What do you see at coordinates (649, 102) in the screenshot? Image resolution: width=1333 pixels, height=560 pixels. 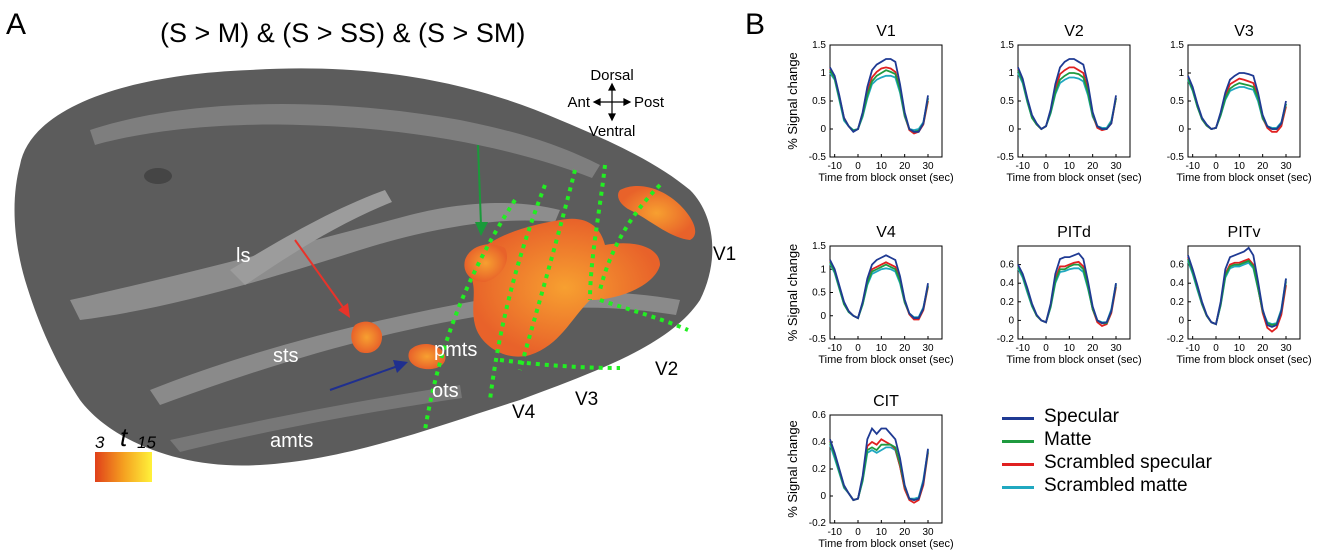 I see `orientation-posterior: Post` at bounding box center [649, 102].